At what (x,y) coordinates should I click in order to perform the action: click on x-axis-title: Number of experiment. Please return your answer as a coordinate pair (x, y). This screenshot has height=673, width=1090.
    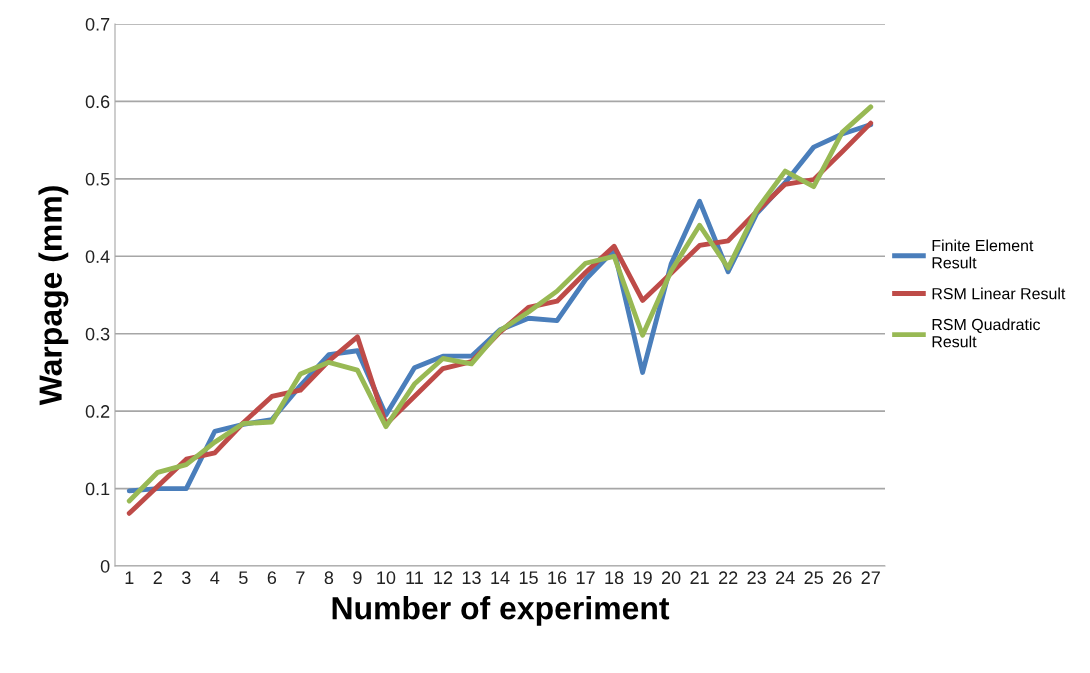
    Looking at the image, I should click on (501, 611).